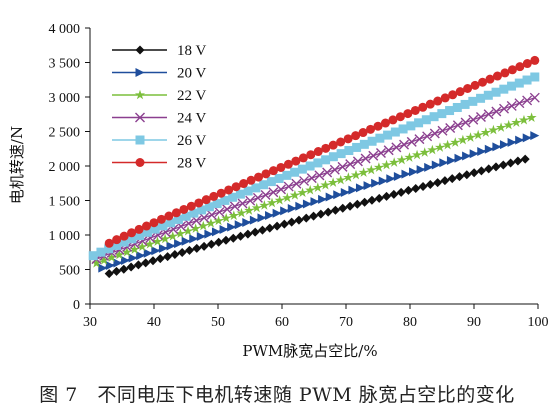  Describe the element at coordinates (65, 133) in the screenshot. I see `y-tick-label: 2 500` at that location.